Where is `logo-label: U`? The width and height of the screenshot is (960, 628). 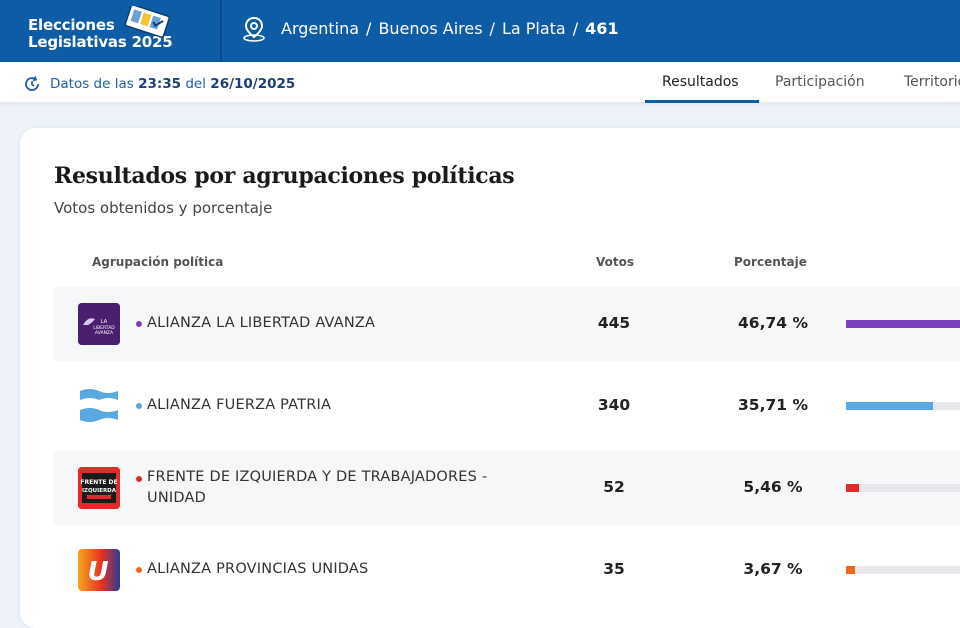 logo-label: U is located at coordinates (97, 572).